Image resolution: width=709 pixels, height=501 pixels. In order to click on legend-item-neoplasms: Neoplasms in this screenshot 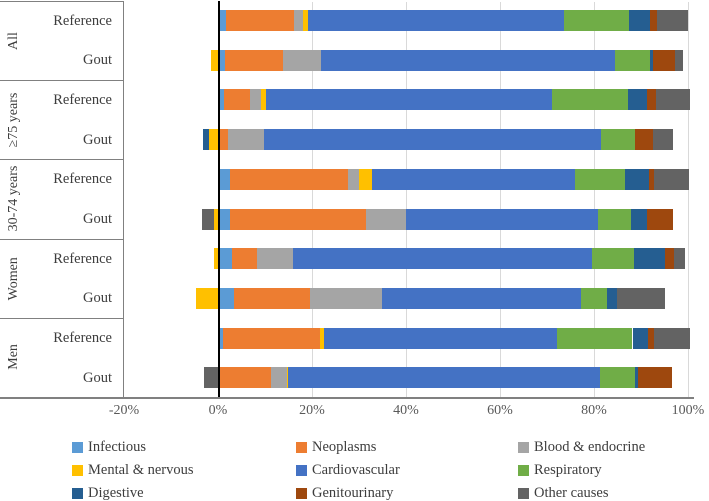, I will do `click(386, 447)`.